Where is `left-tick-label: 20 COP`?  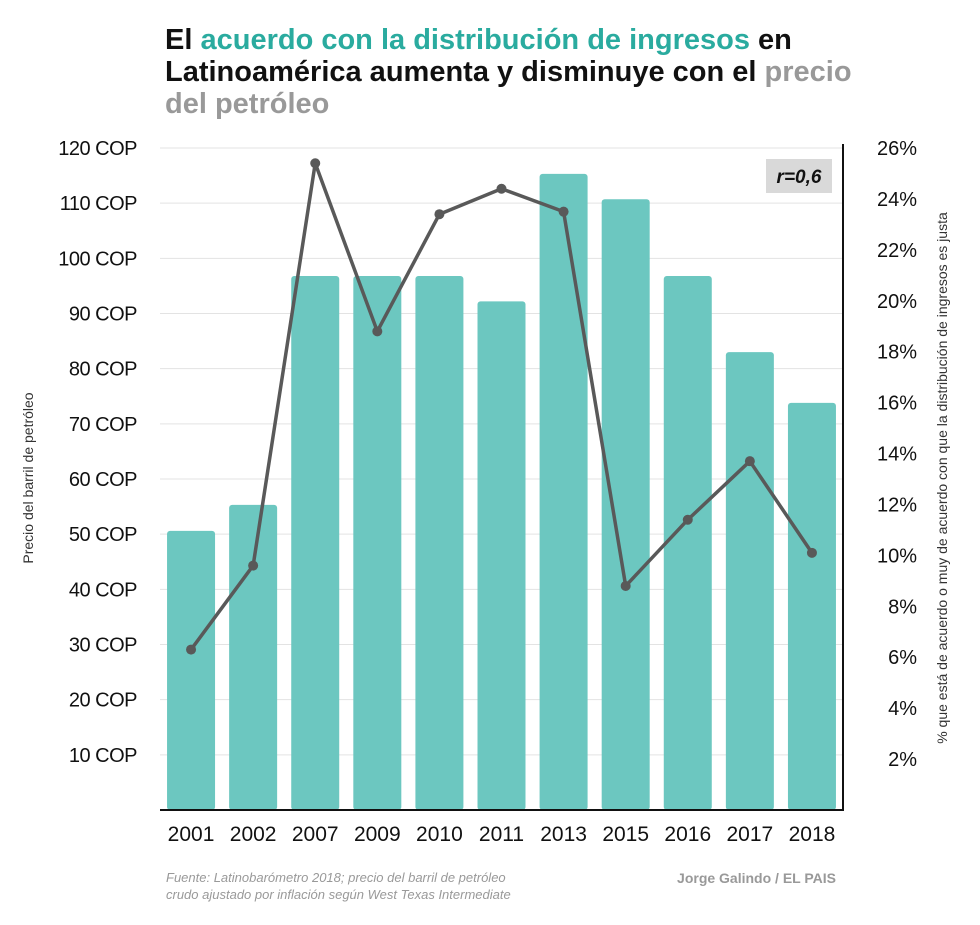 left-tick-label: 20 COP is located at coordinates (103, 701).